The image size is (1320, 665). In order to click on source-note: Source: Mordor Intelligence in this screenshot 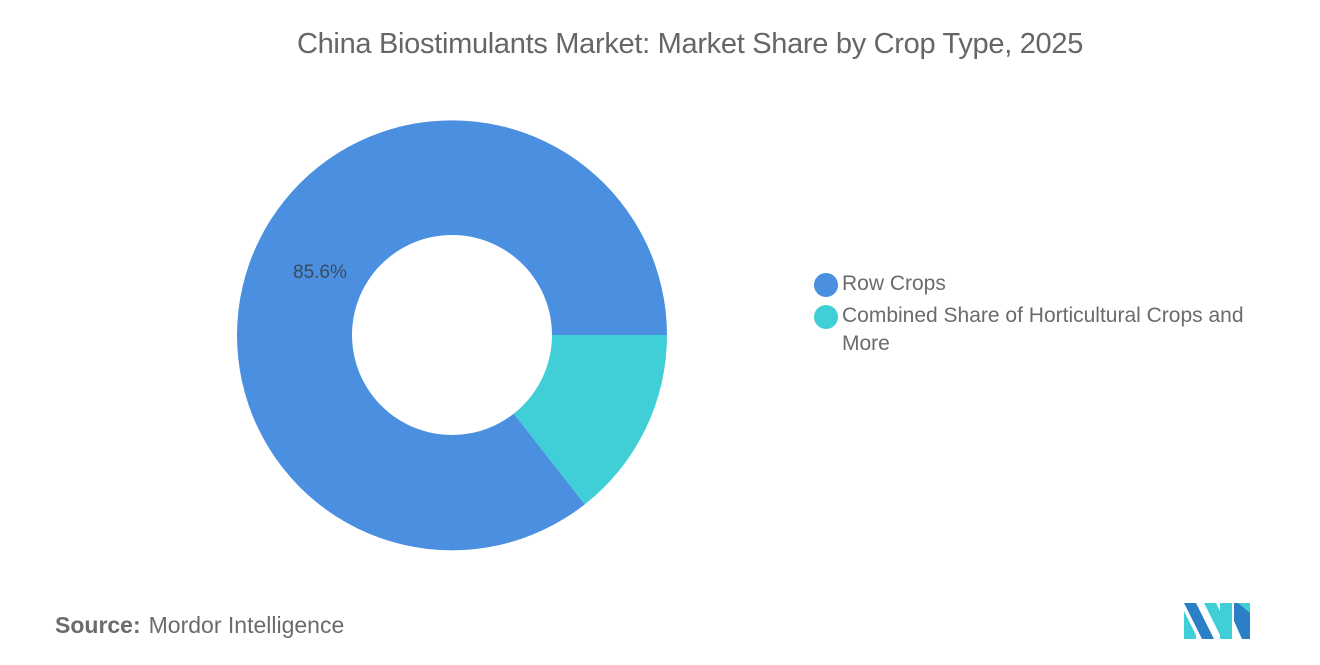, I will do `click(199, 625)`.